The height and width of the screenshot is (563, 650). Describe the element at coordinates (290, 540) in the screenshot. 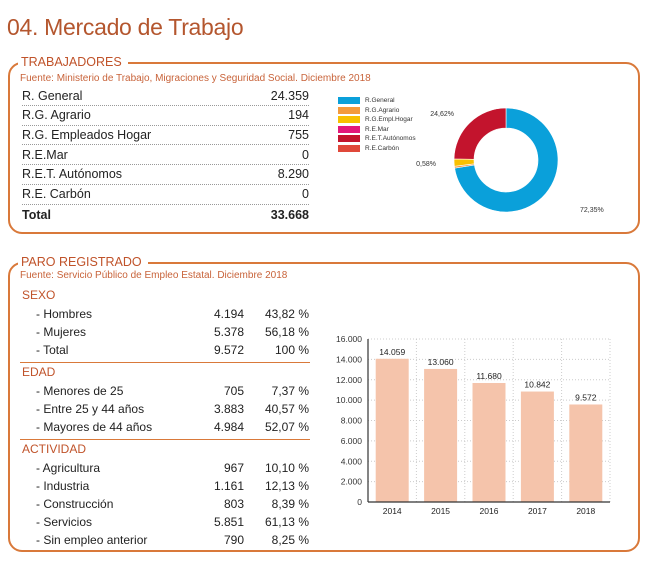

I see `row-percent: 8,25 %` at that location.